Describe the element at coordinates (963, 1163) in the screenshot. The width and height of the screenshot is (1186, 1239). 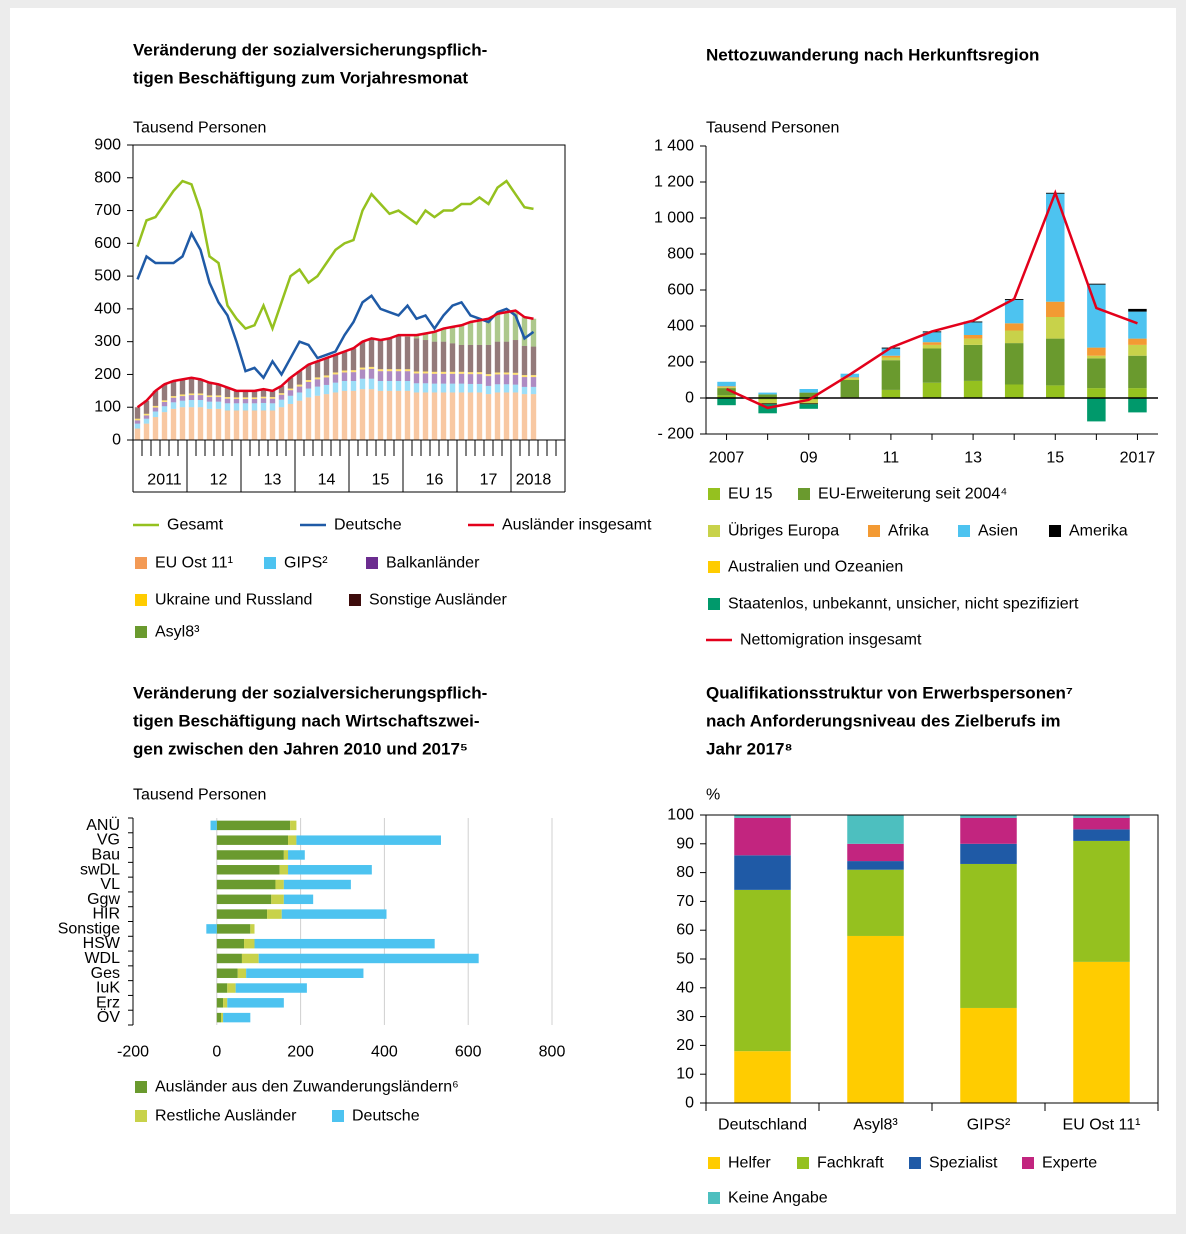
I see `legend-label: Spezialist` at that location.